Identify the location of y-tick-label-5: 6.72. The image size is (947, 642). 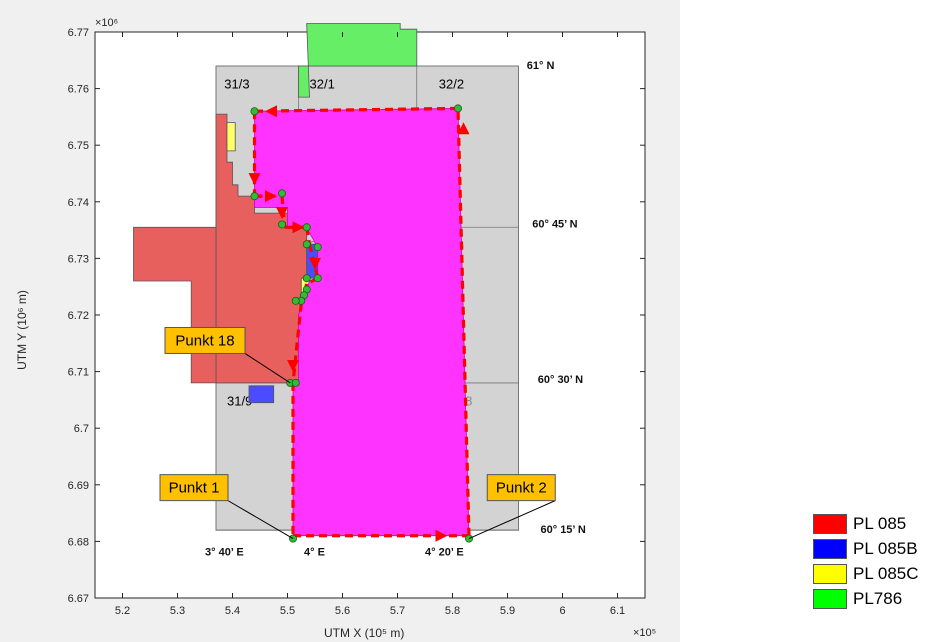
(78, 316).